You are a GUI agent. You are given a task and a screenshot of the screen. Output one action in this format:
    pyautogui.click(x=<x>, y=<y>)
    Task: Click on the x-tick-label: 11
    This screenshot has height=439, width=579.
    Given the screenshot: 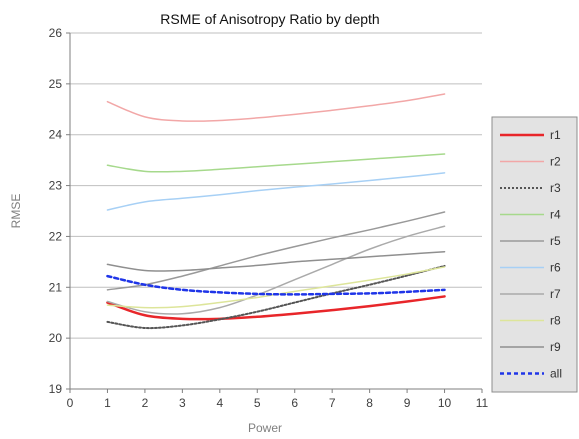 What is the action you would take?
    pyautogui.click(x=482, y=403)
    